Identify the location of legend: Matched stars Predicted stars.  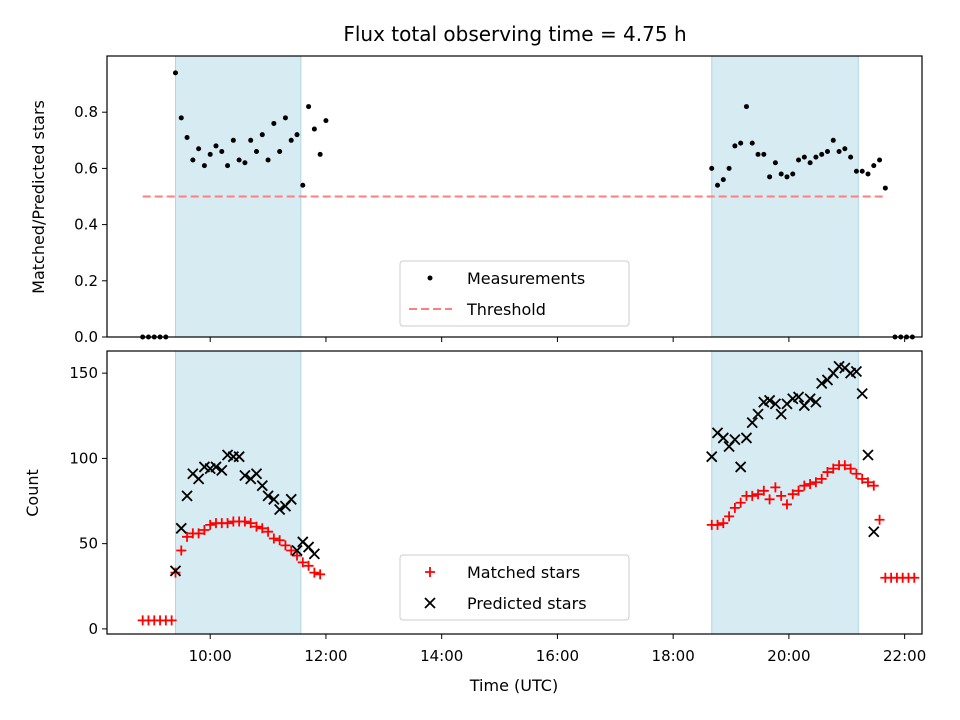
(514, 587).